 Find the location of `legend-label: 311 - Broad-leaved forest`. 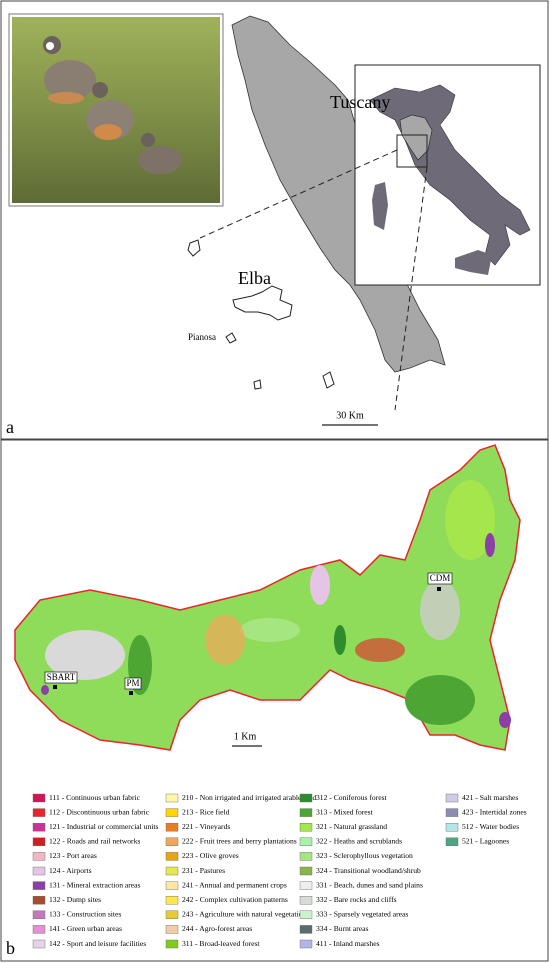

legend-label: 311 - Broad-leaved forest is located at coordinates (221, 943).